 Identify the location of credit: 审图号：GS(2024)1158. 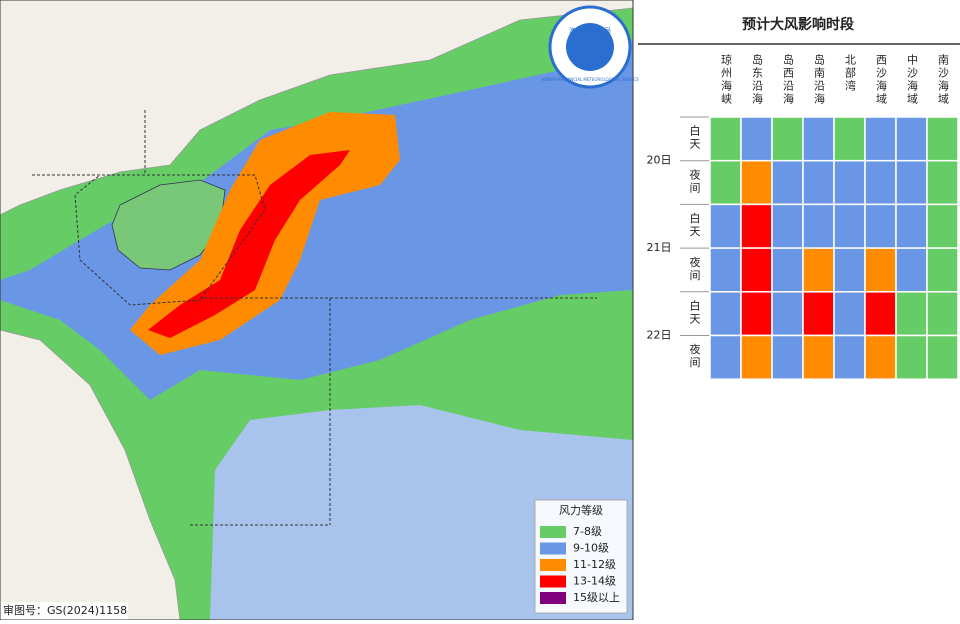
(65, 610).